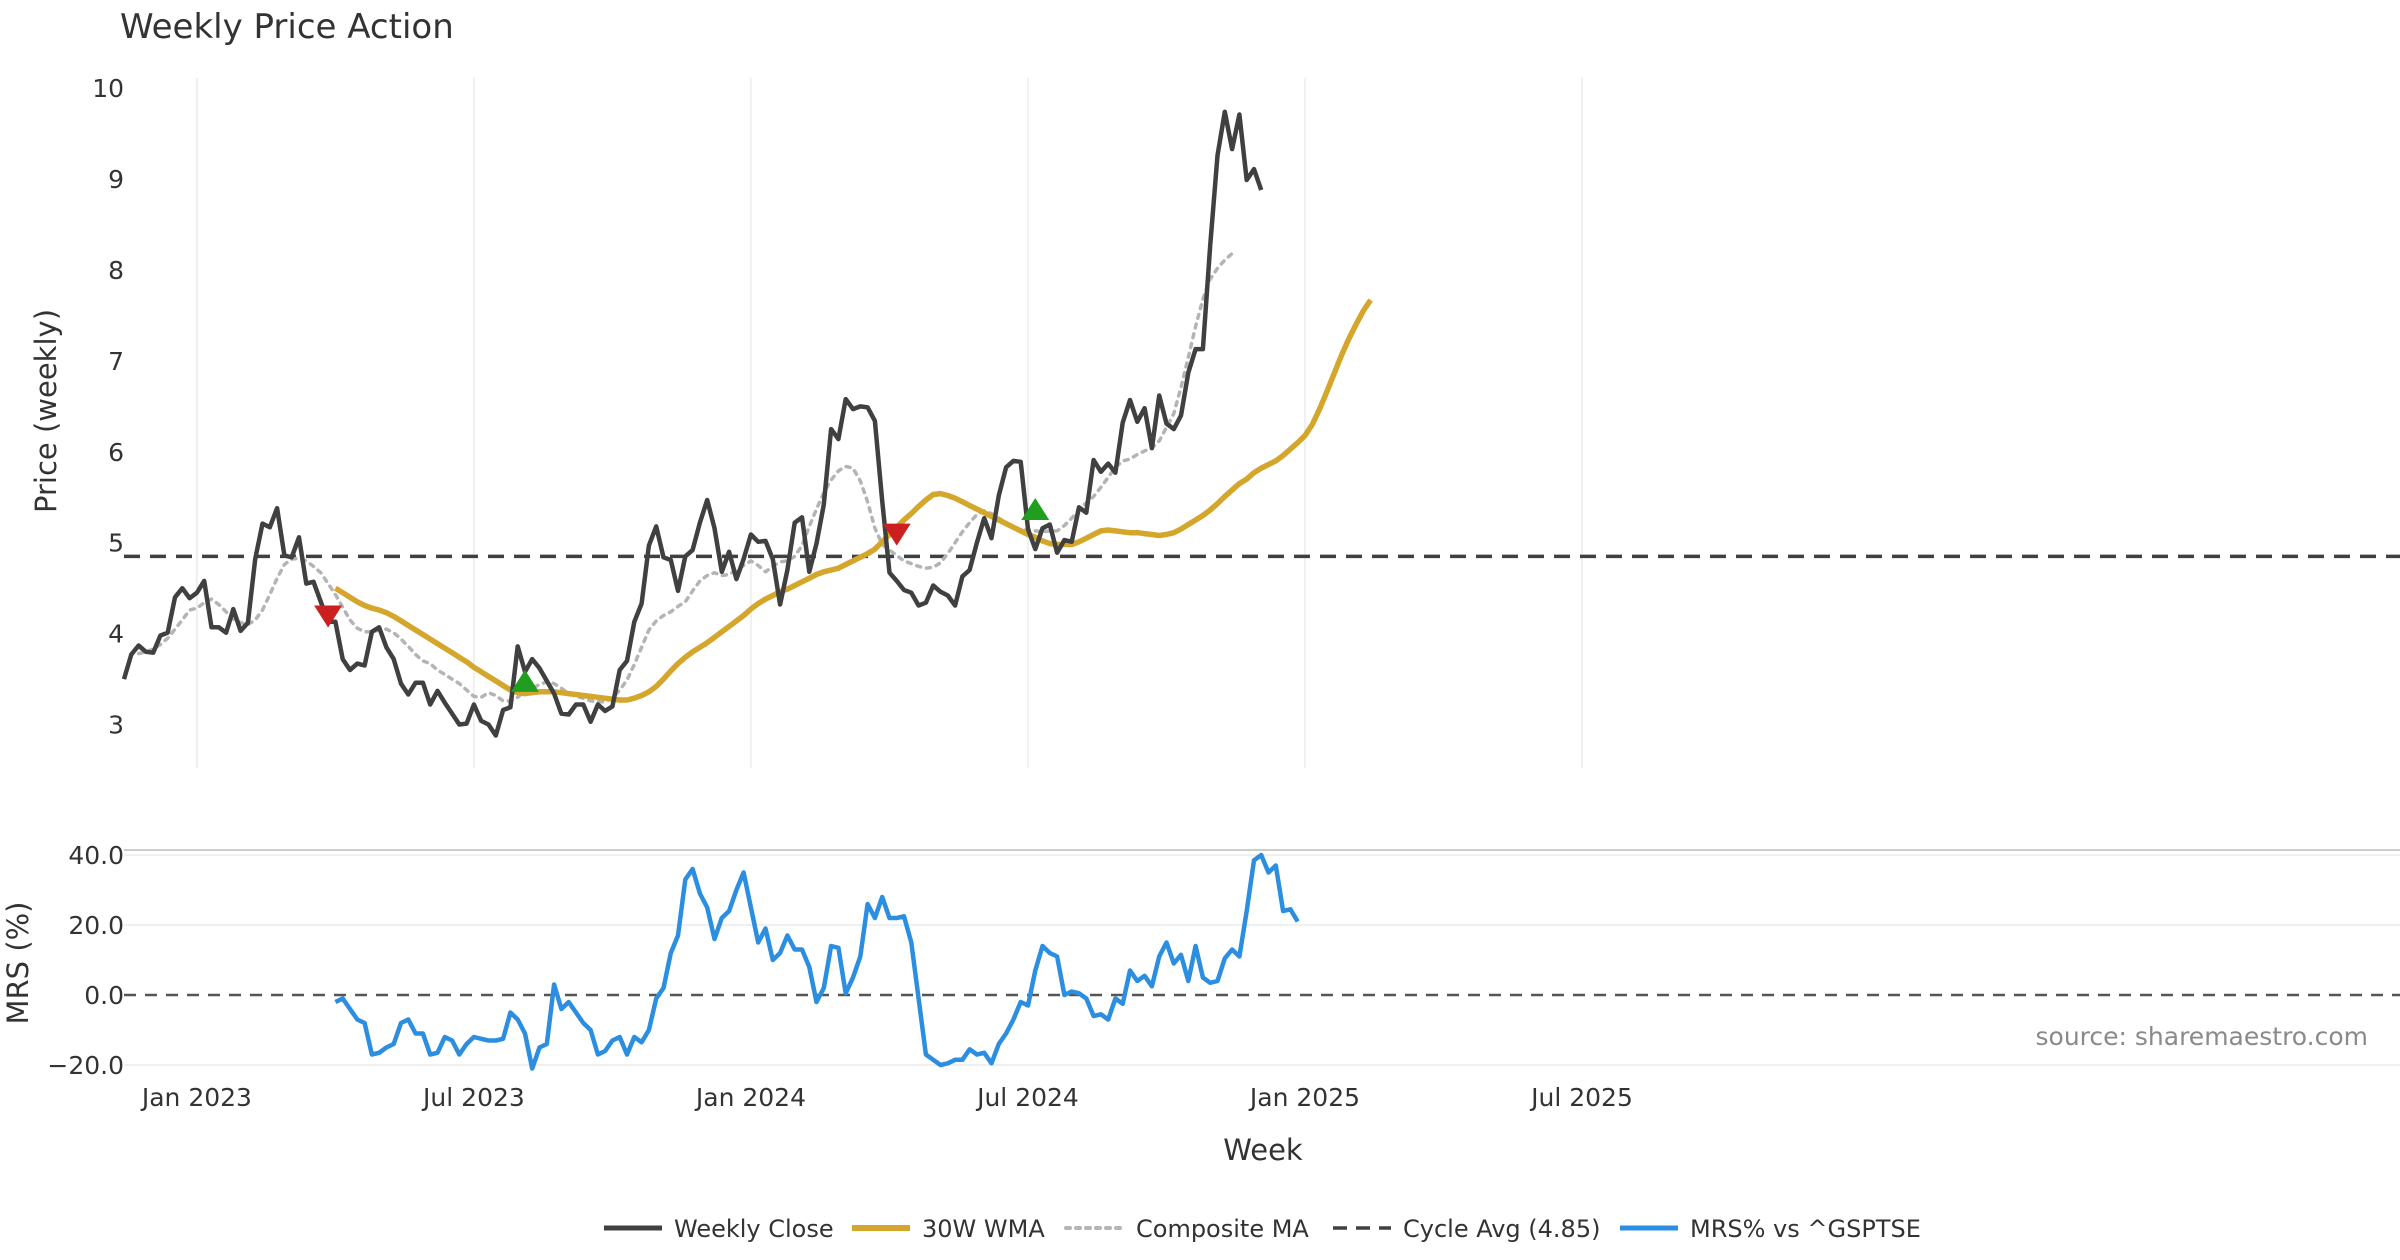  I want to click on x-tick-label: Jan 2025, so click(1304, 1097).